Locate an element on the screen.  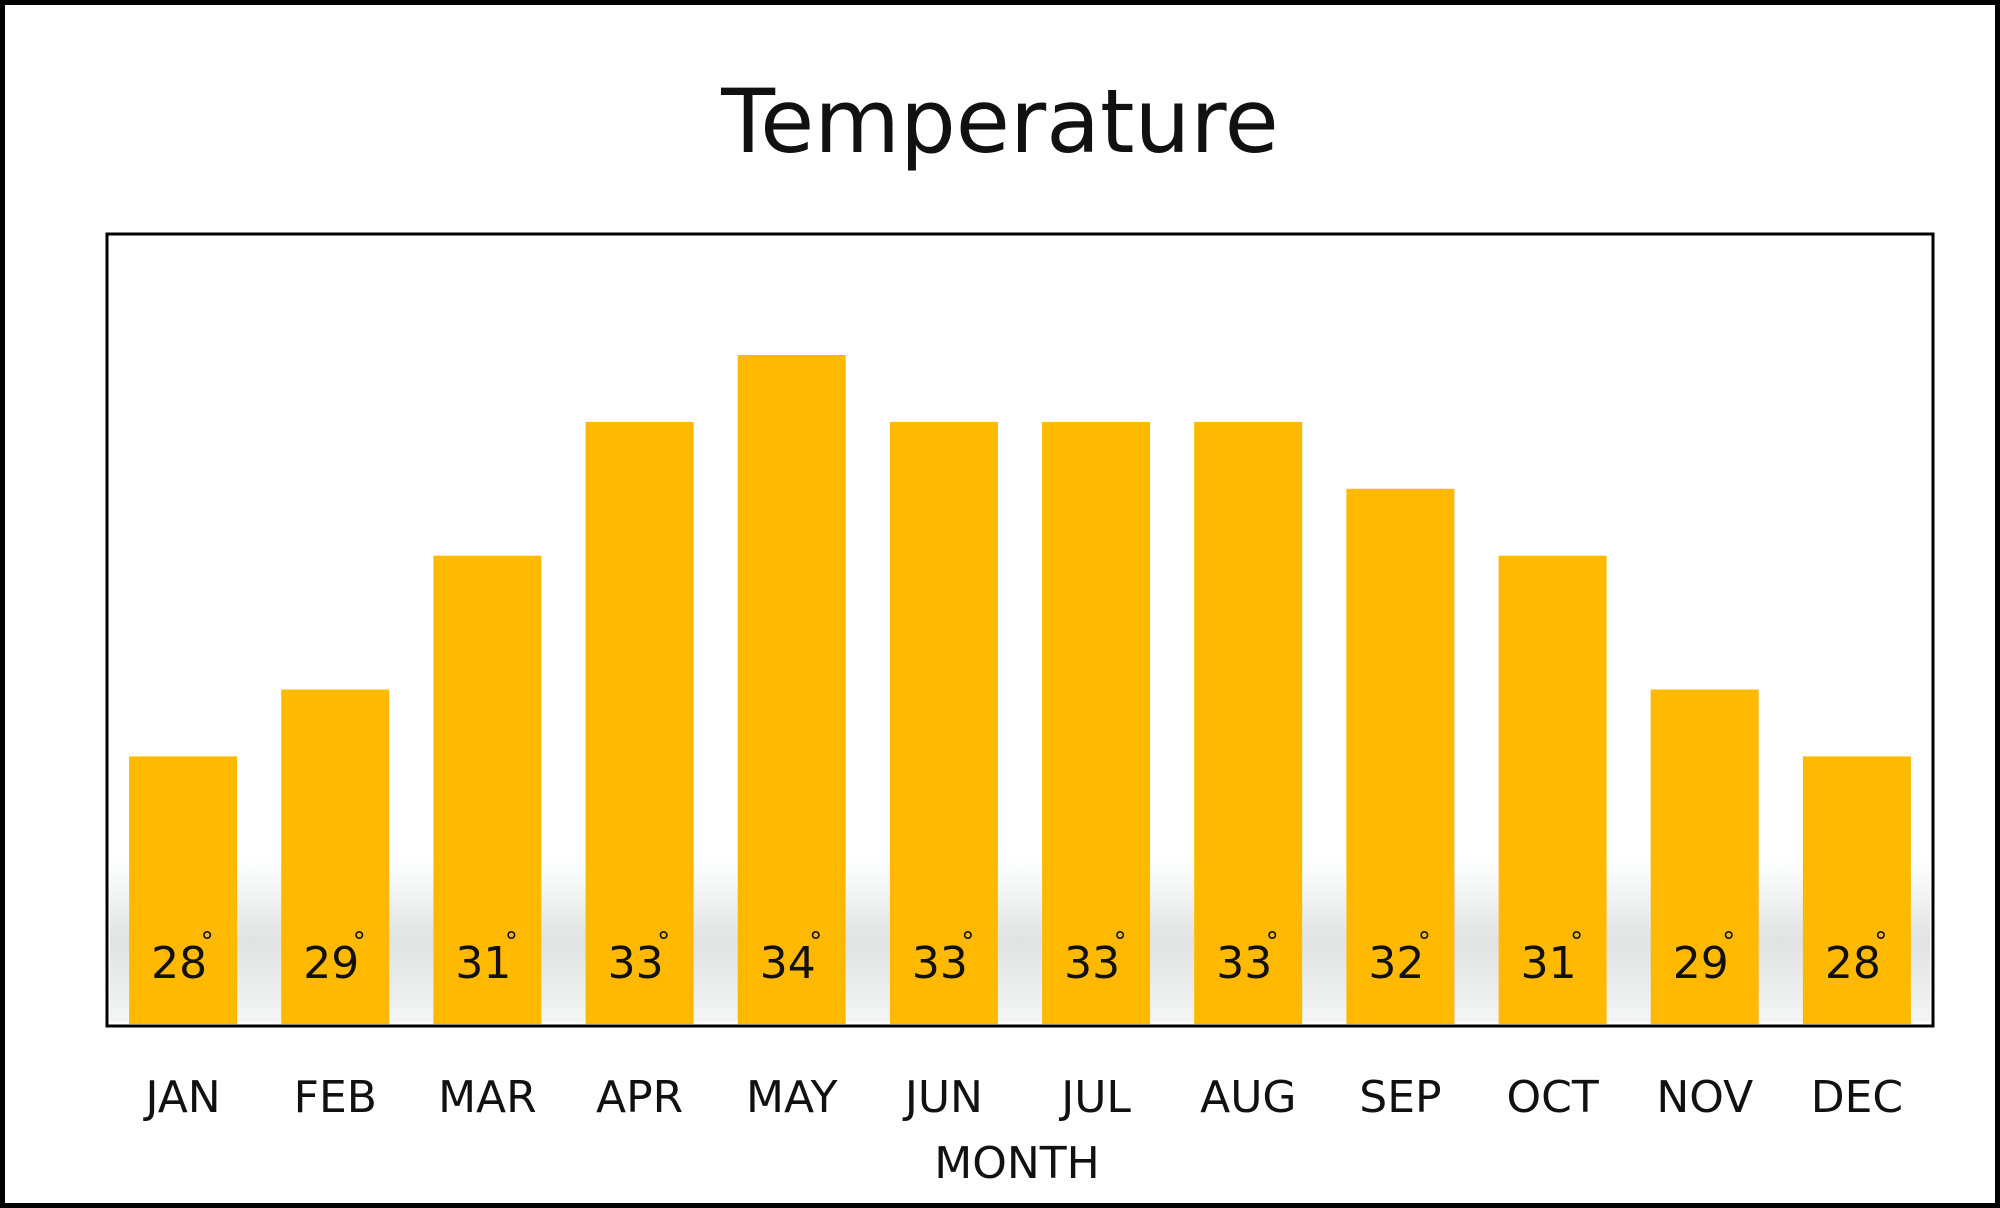
x-tick-jan: JAN is located at coordinates (181, 1097).